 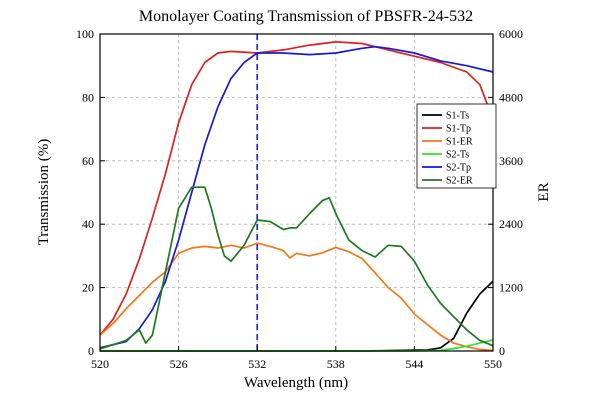 I want to click on x-axis: 520 526 532 538 544 550, so click(x=296, y=358).